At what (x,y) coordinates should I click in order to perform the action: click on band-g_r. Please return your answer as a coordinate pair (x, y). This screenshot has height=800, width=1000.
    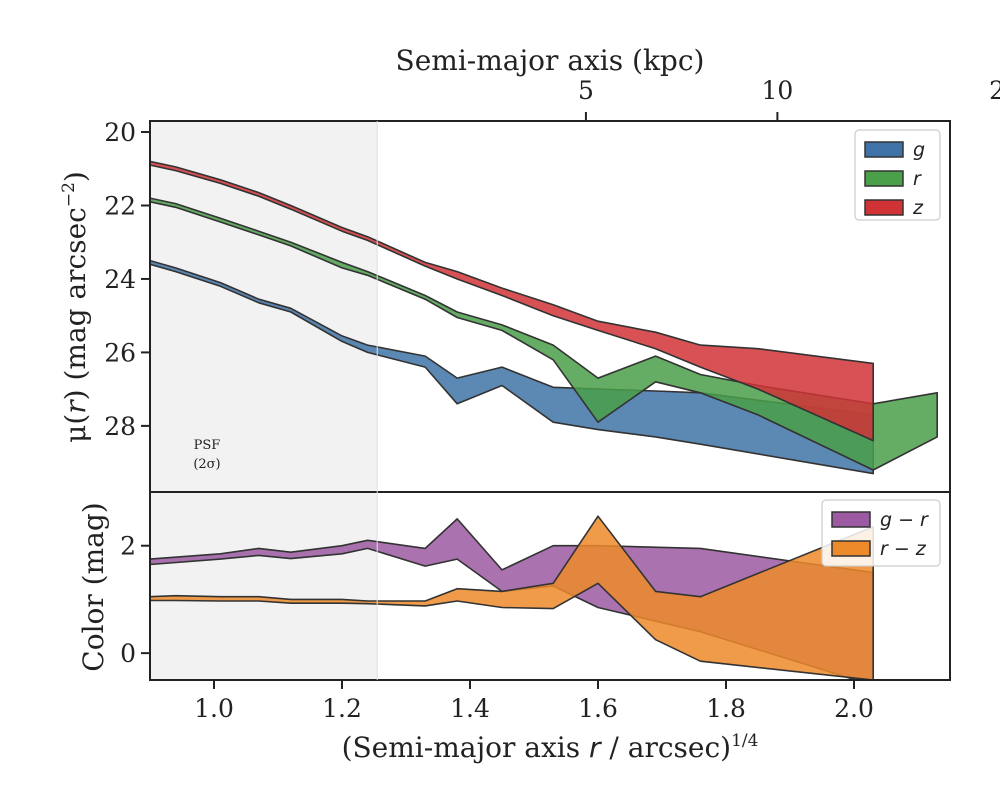
    Looking at the image, I should click on (512, 599).